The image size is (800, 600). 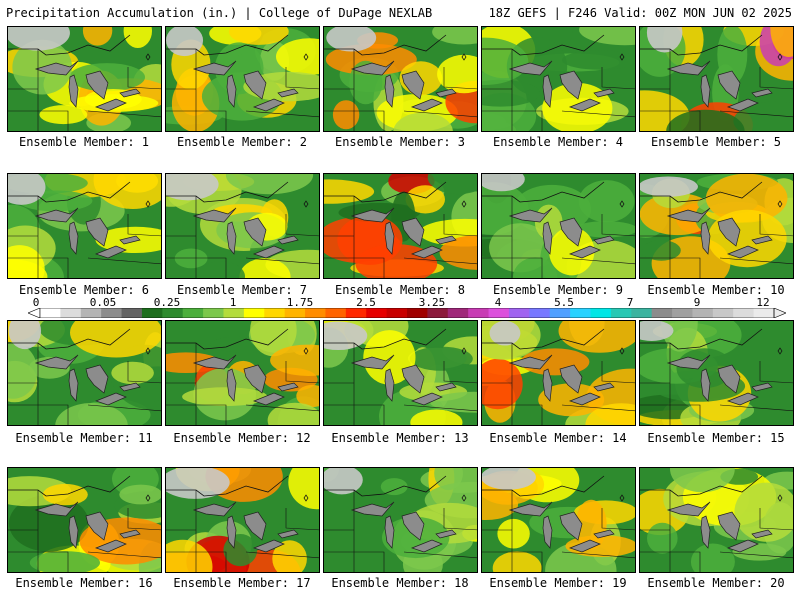 I want to click on ensemble-member-caption: Ensemble Member: 10, so click(x=716, y=290).